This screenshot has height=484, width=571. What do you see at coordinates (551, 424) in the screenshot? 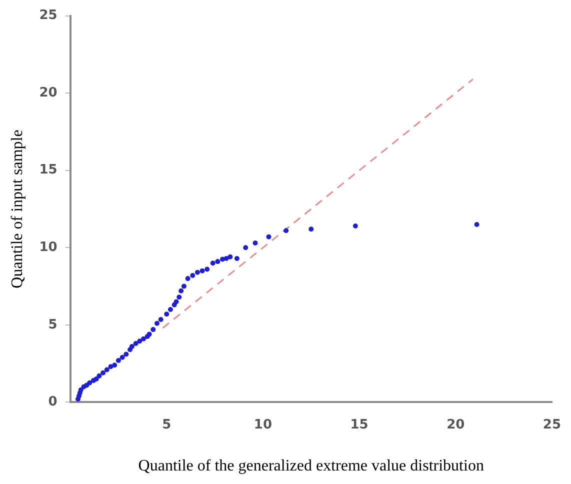
I see `x-tick-label: 25` at bounding box center [551, 424].